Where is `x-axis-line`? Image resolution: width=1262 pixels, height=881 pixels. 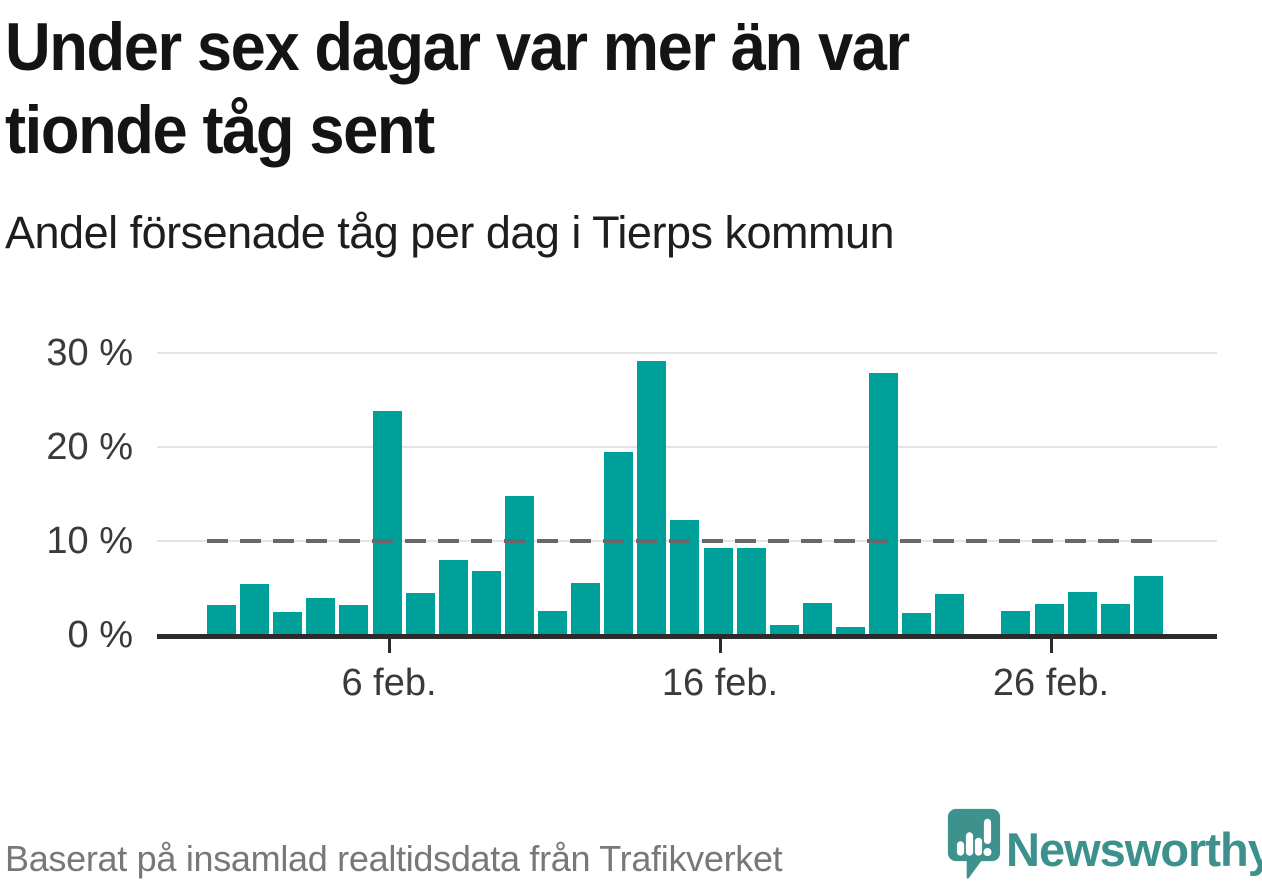
x-axis-line is located at coordinates (687, 636).